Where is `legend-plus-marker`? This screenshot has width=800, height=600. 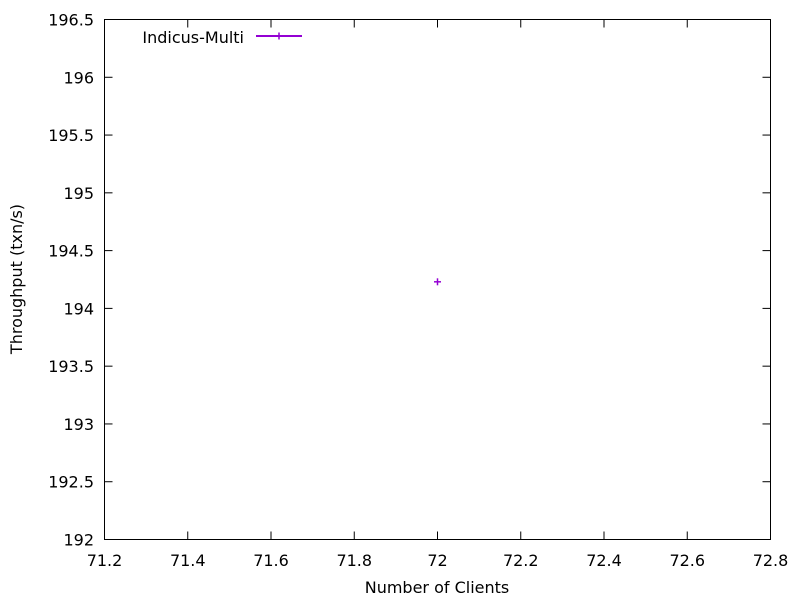 legend-plus-marker is located at coordinates (279, 36).